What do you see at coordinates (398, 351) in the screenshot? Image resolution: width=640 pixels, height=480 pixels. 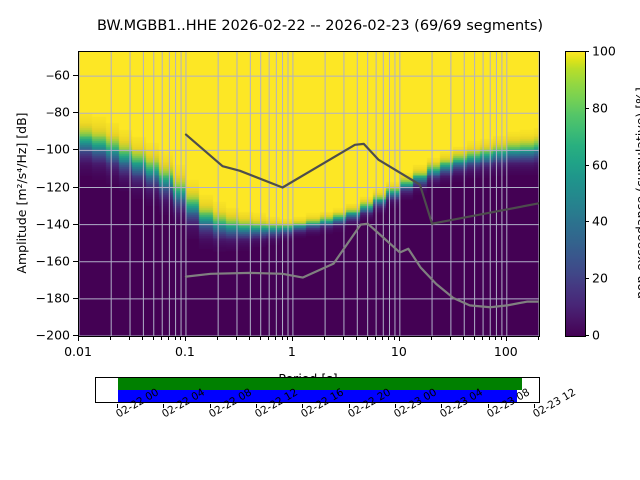 I see `x-axis-tick-label: 10` at bounding box center [398, 351].